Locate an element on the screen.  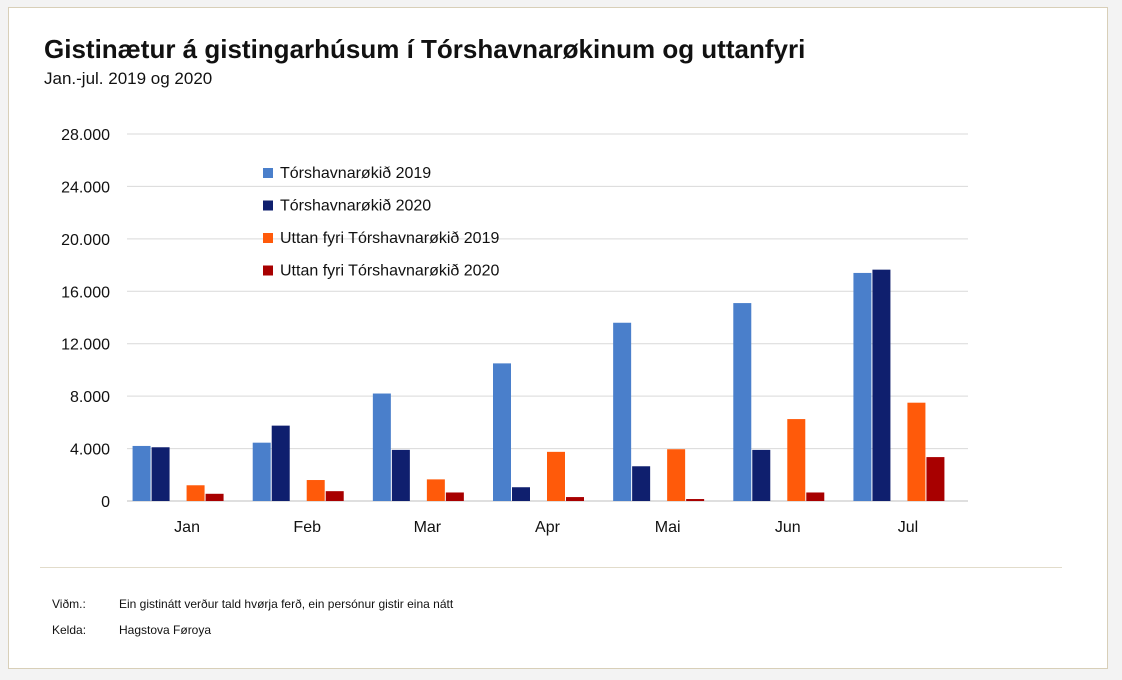
y-tick-label: 20.000 is located at coordinates (85, 240).